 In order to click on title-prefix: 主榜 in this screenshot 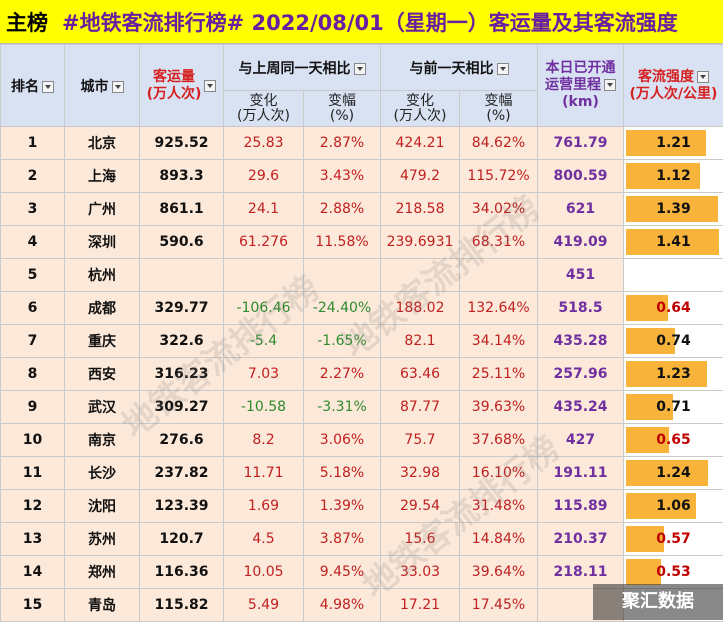, I will do `click(27, 23)`.